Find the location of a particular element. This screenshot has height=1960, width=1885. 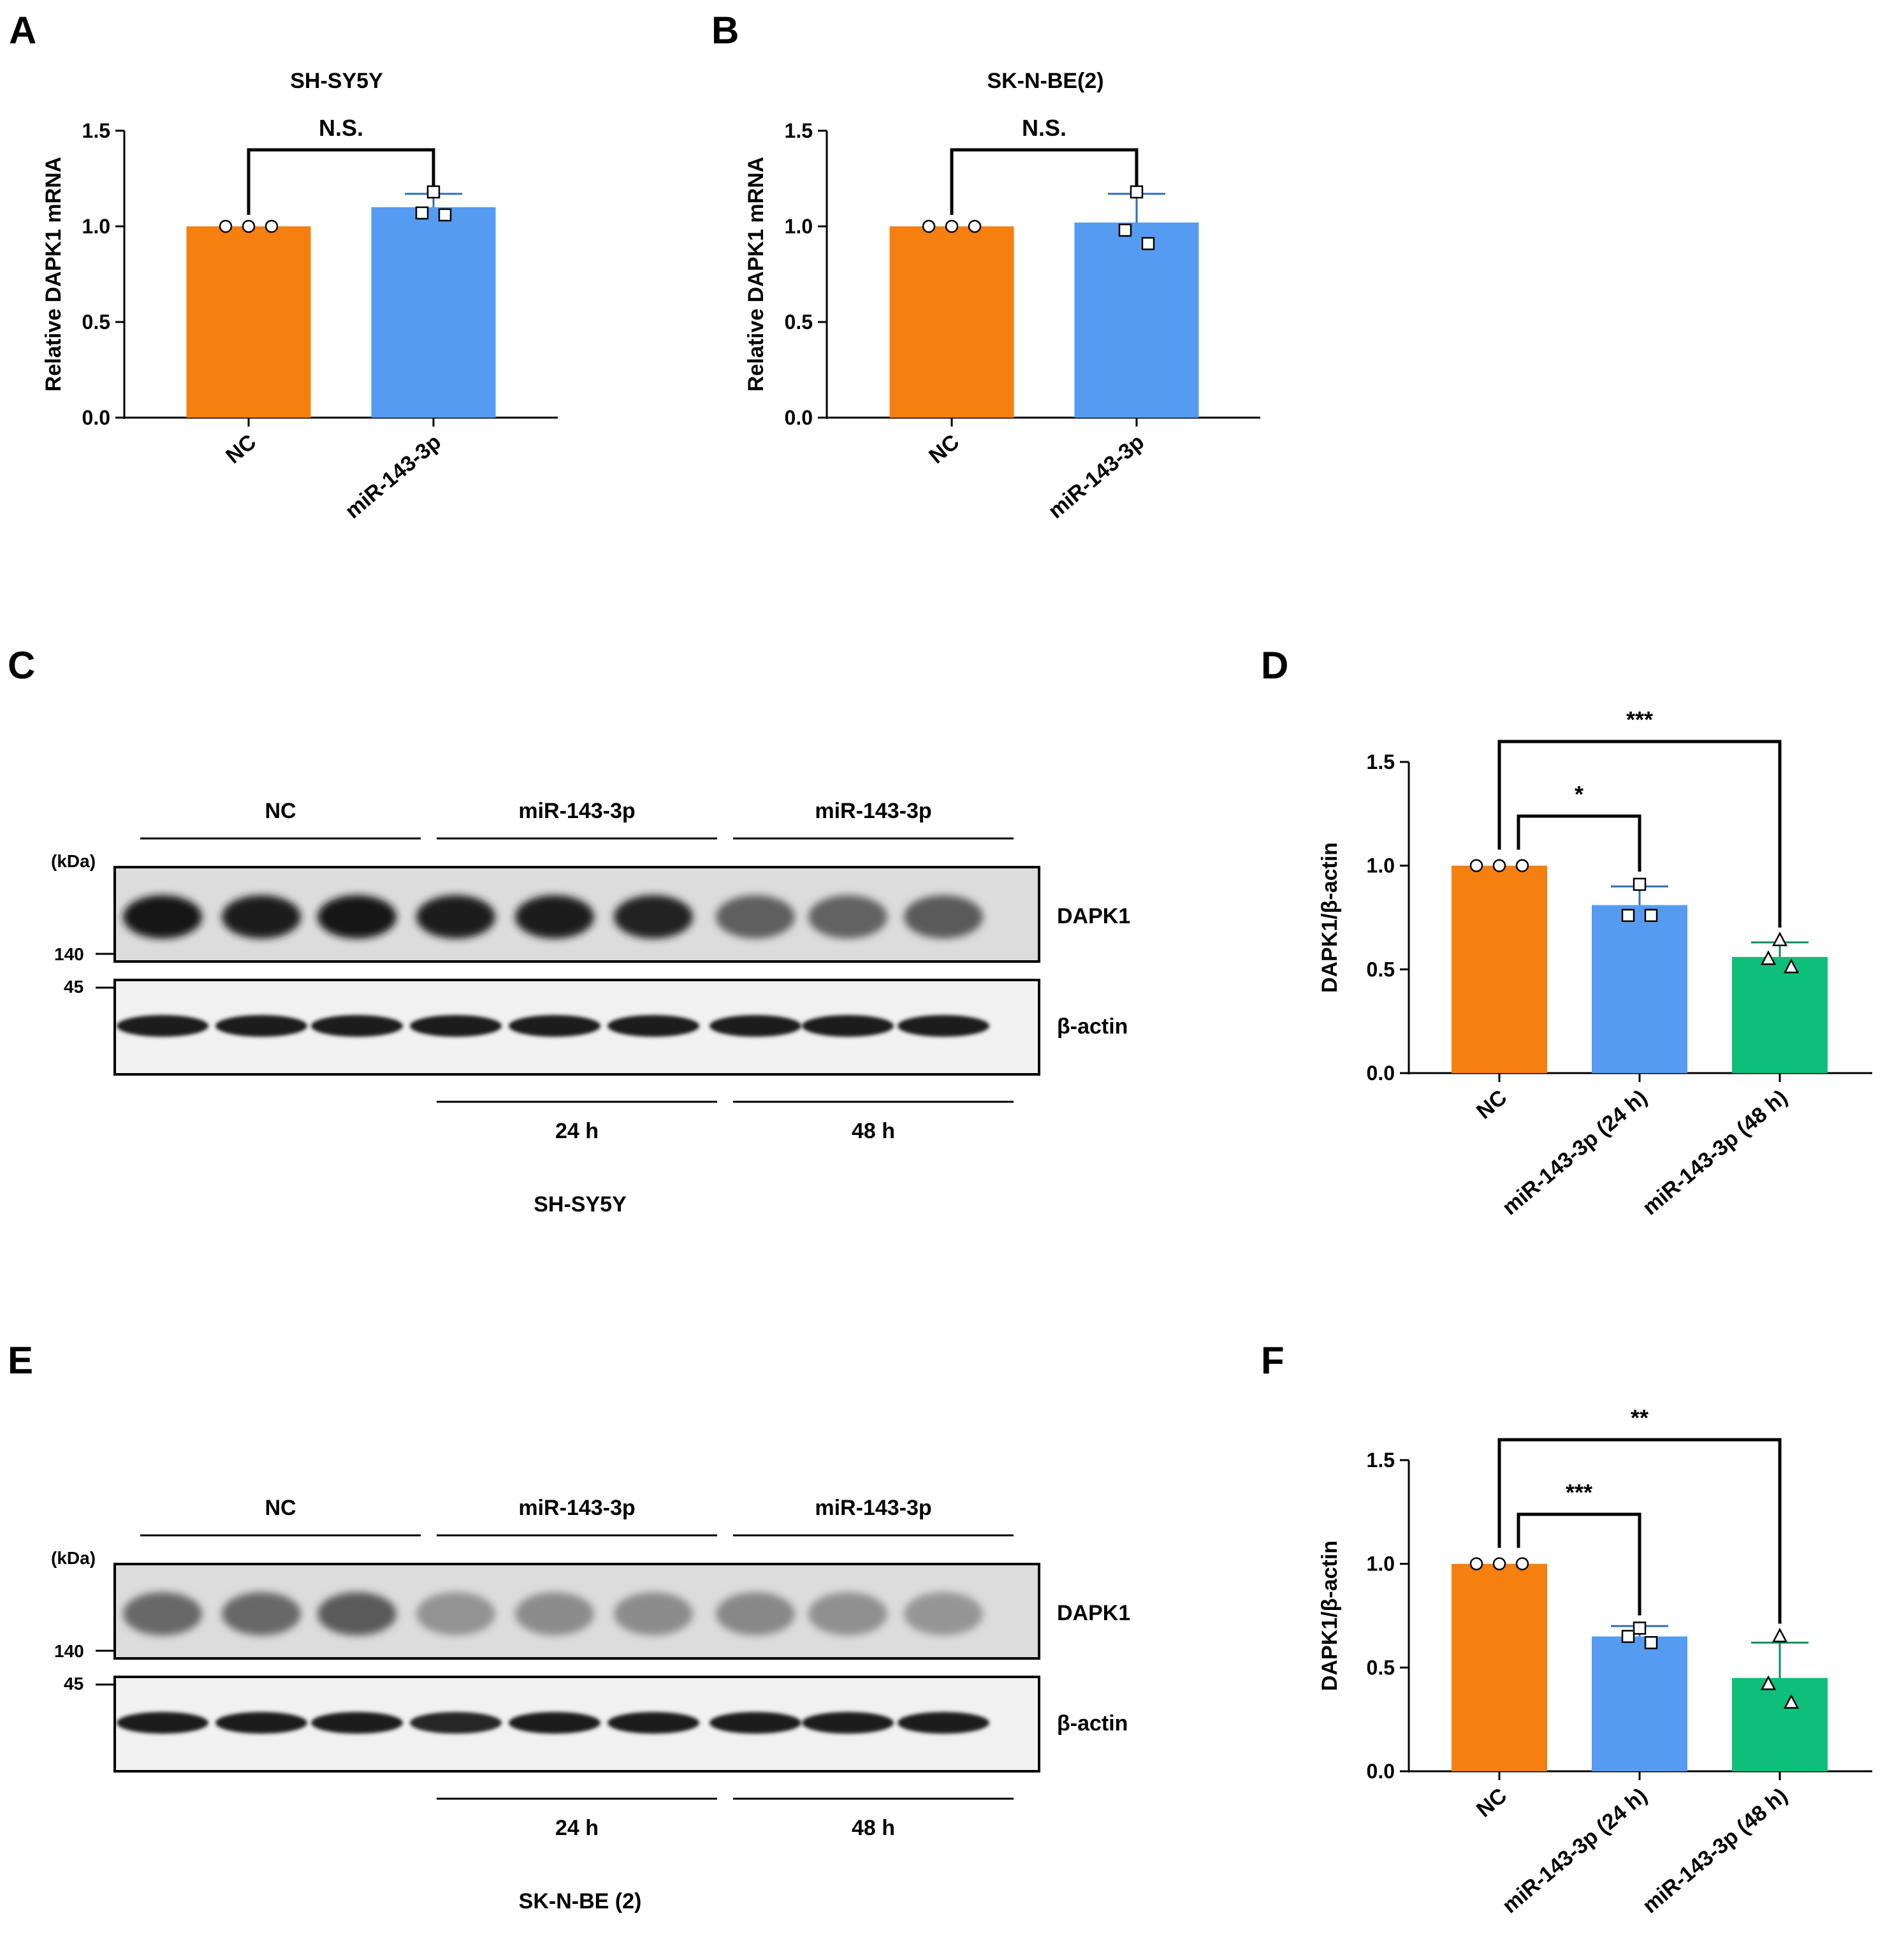

protein-label-dapk1: DAPK1 is located at coordinates (1093, 916).